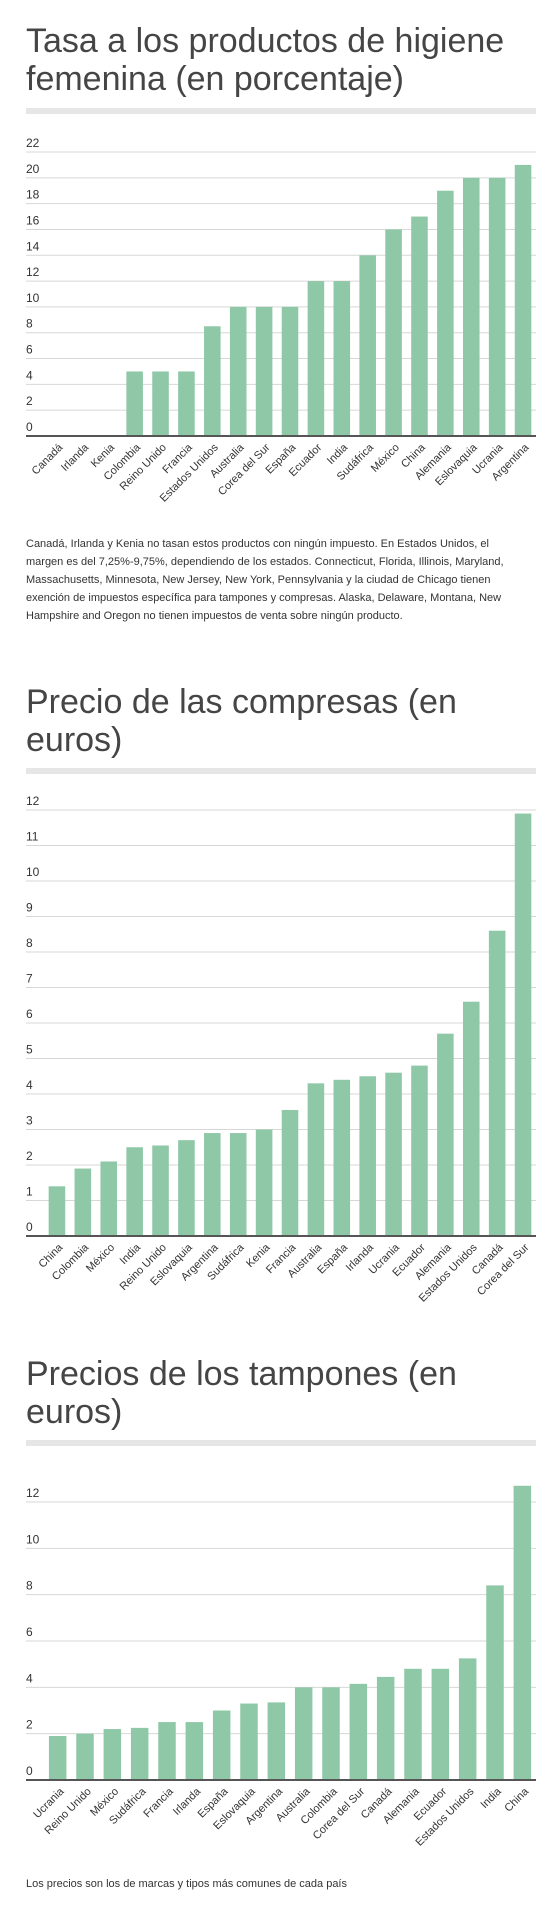  Describe the element at coordinates (332, 1258) in the screenshot. I see `x-category-label: España` at that location.